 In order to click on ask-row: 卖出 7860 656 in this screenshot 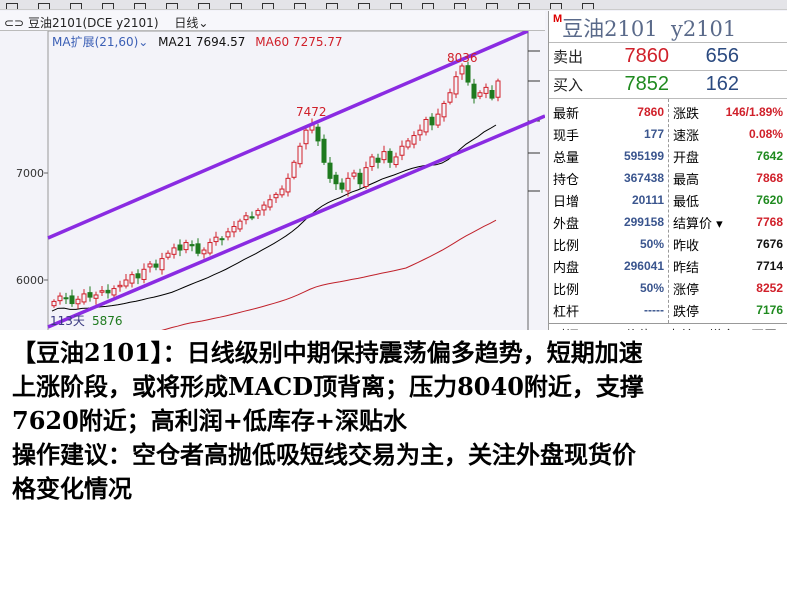, I will do `click(668, 57)`.